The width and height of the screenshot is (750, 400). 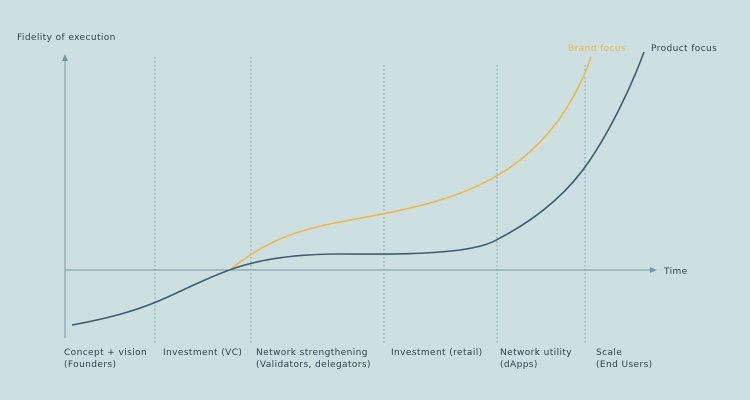 I want to click on phase-label: Investment (VC), so click(x=202, y=353).